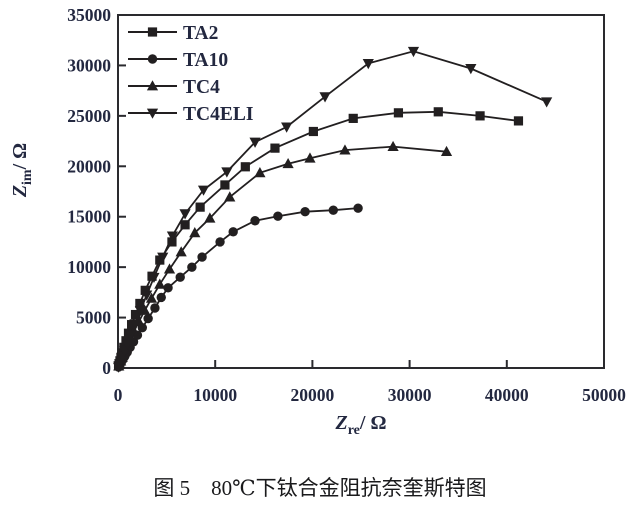 This screenshot has height=515, width=640. Describe the element at coordinates (313, 395) in the screenshot. I see `x-tick-label: 20000` at that location.